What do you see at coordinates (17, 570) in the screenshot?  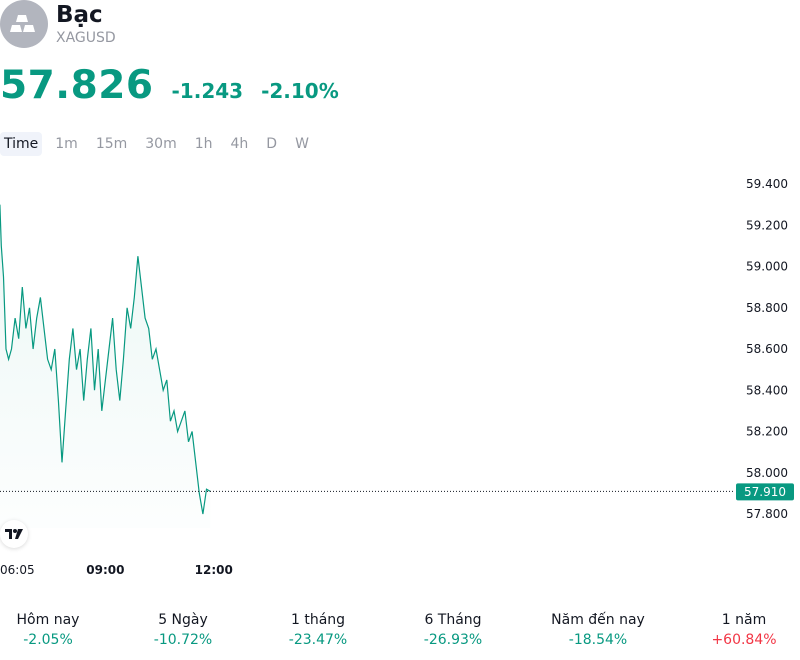 I see `x-tick-label: 06:05` at bounding box center [17, 570].